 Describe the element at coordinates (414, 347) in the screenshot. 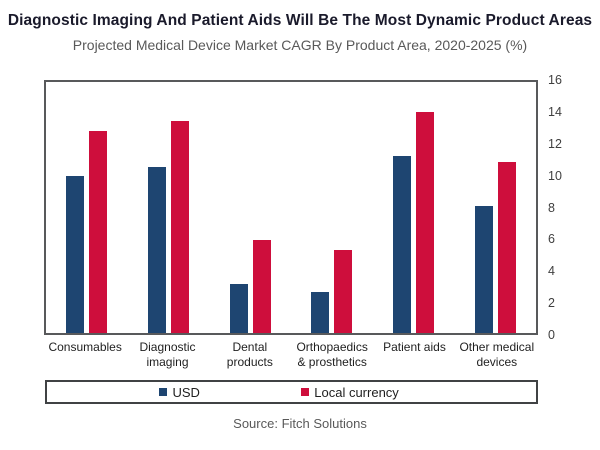

I see `x-axis-label: Patient aids` at that location.